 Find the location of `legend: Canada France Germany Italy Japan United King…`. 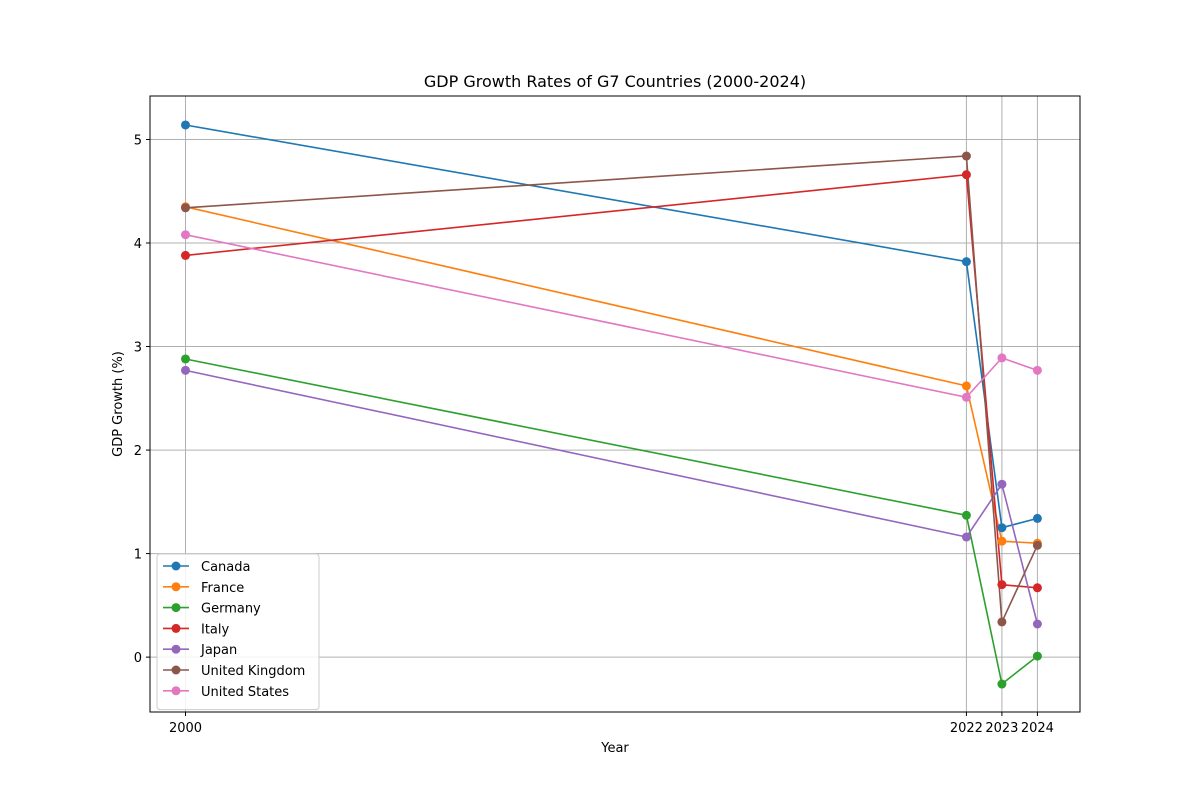

legend: Canada France Germany Italy Japan United King… is located at coordinates (238, 632).